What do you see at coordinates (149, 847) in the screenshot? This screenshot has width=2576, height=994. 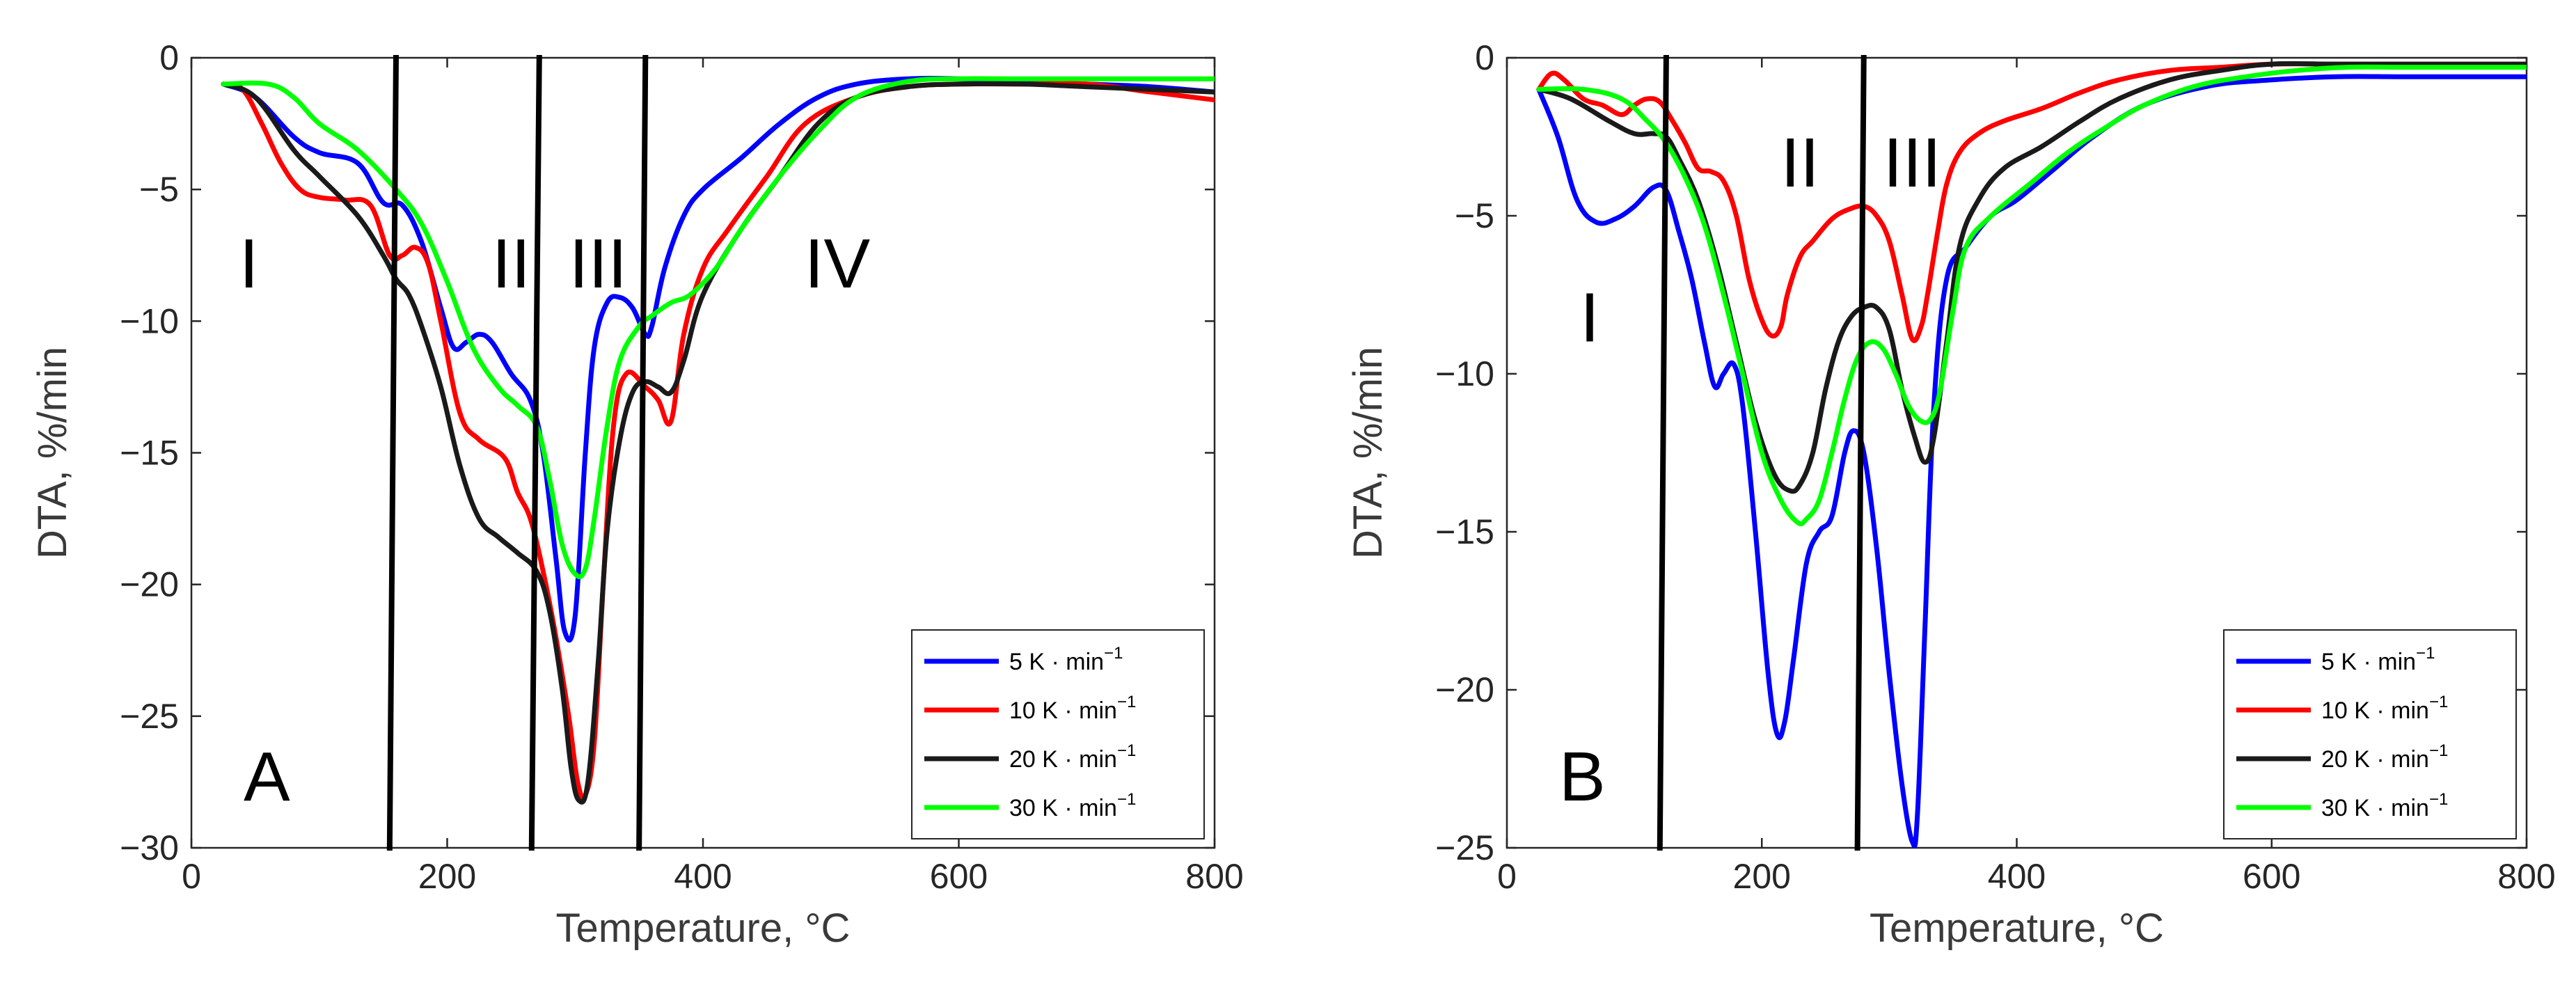 I see `y-tick-label: −30` at bounding box center [149, 847].